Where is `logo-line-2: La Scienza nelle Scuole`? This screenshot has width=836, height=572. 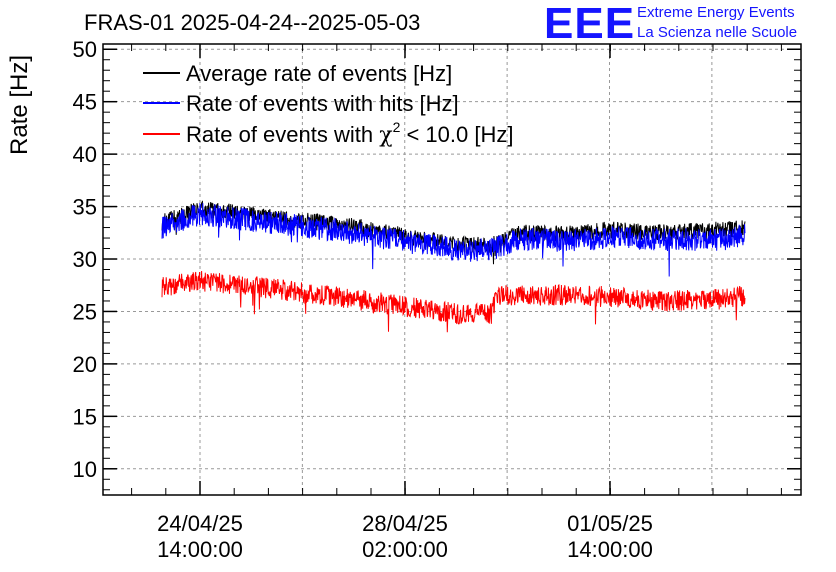 logo-line-2: La Scienza nelle Scuole is located at coordinates (717, 32).